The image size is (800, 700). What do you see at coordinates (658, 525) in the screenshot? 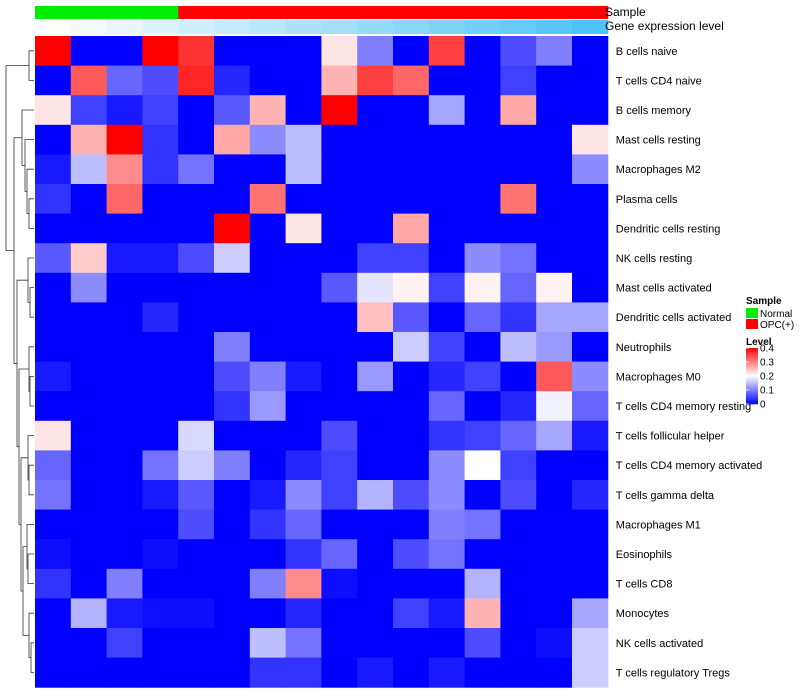
I see `row-label: Macrophages M1` at bounding box center [658, 525].